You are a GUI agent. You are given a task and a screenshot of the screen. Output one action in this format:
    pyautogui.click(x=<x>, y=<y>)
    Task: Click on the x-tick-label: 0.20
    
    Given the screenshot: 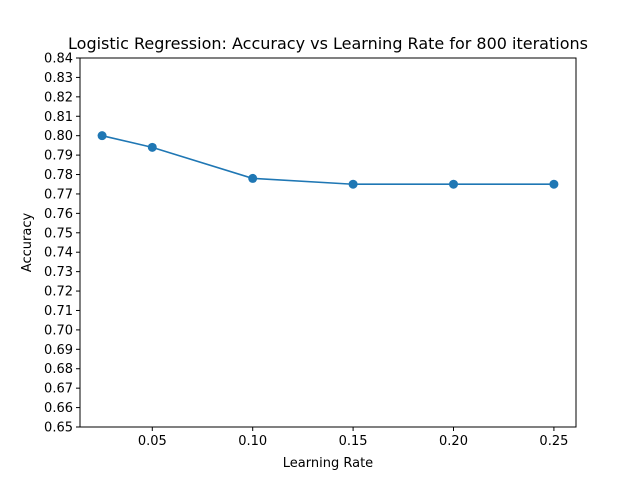 What is the action you would take?
    pyautogui.click(x=453, y=441)
    